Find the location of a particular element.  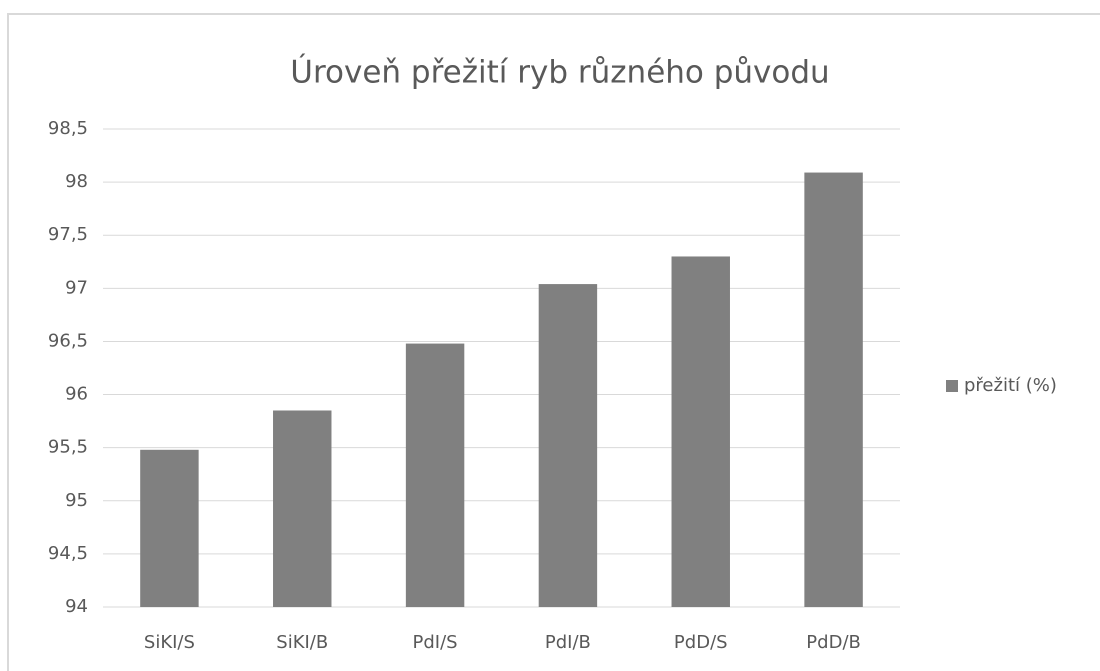

y-tick-label: 94 is located at coordinates (76, 606).